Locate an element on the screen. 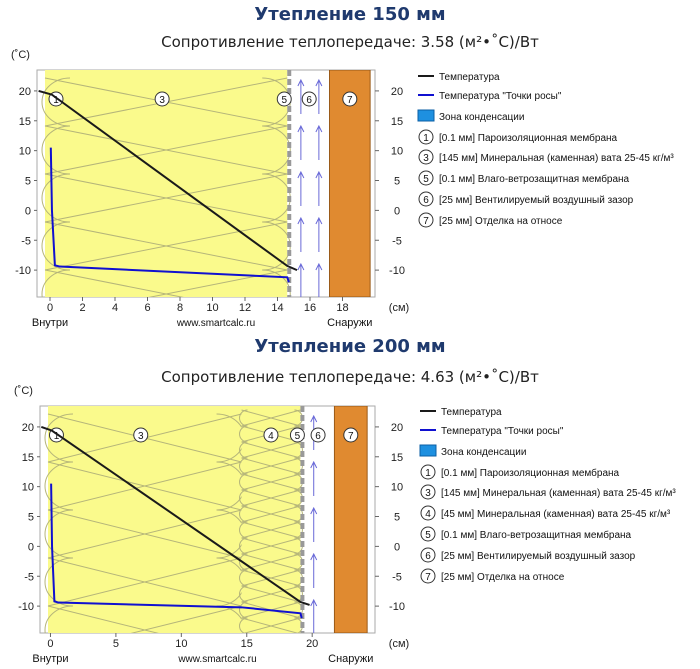  x-tick-label: 14 is located at coordinates (277, 308).